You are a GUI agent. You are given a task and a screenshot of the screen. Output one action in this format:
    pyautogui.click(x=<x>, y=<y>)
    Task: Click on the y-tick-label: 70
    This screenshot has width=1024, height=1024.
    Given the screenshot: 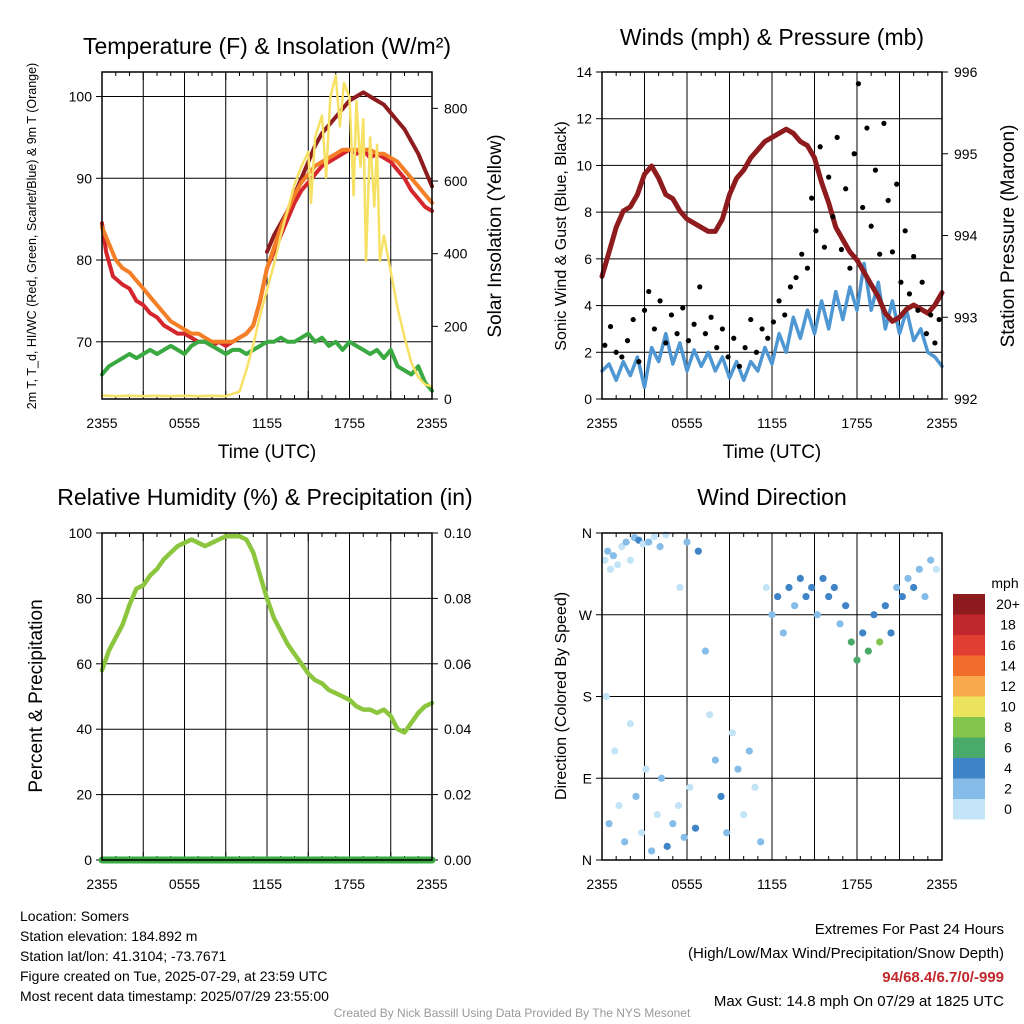 What is the action you would take?
    pyautogui.click(x=84, y=342)
    